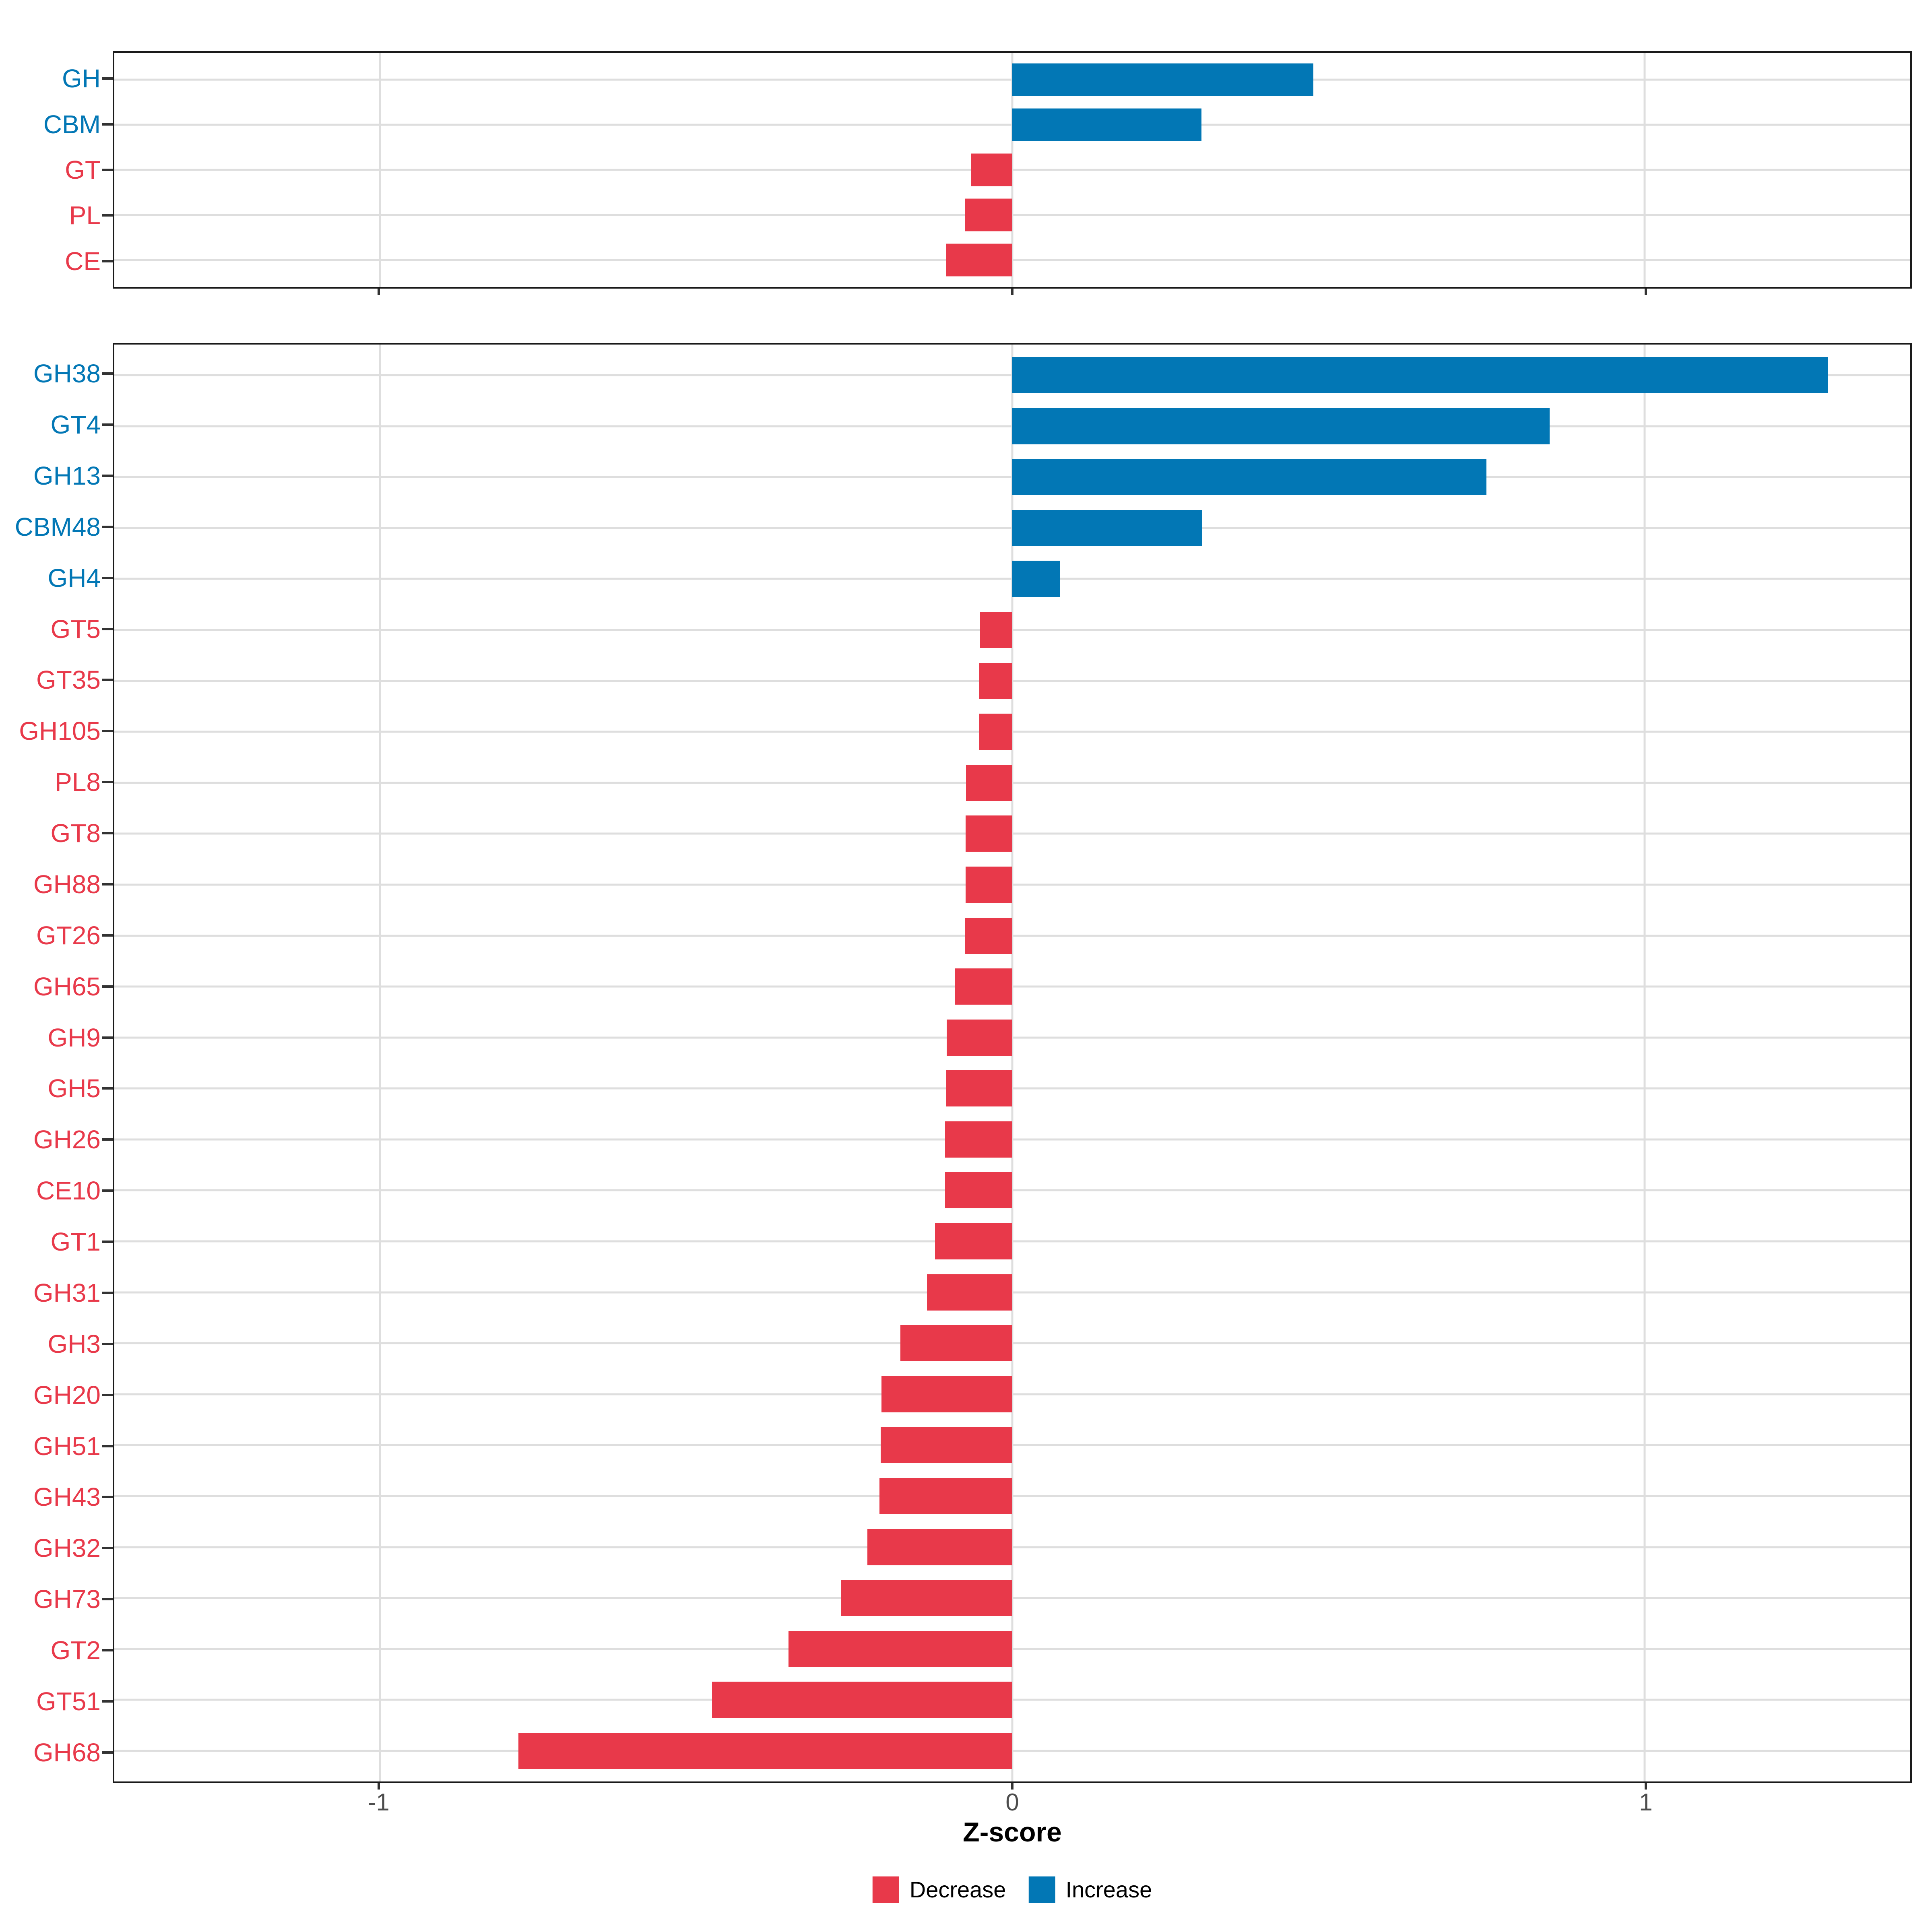 This screenshot has height=1932, width=1932. What do you see at coordinates (68, 935) in the screenshot?
I see `category-label-GT26: GT26` at bounding box center [68, 935].